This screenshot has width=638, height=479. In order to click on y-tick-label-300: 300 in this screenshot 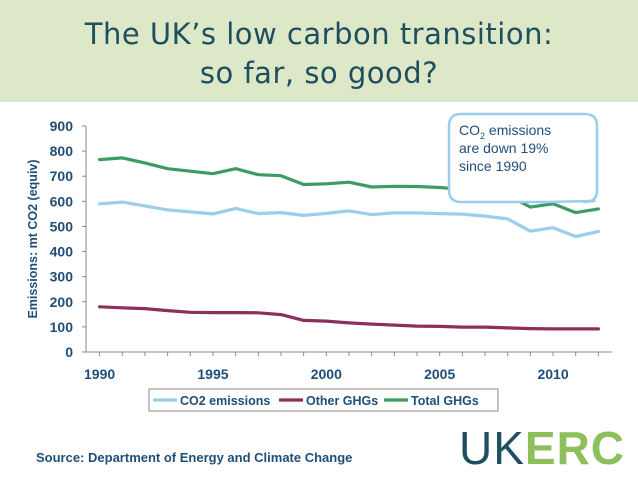, I will do `click(62, 277)`.